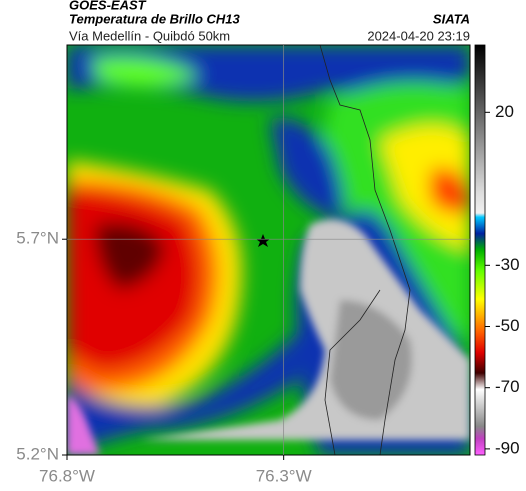 The image size is (526, 491). I want to click on colorbar-tick-label: -50, so click(507, 325).